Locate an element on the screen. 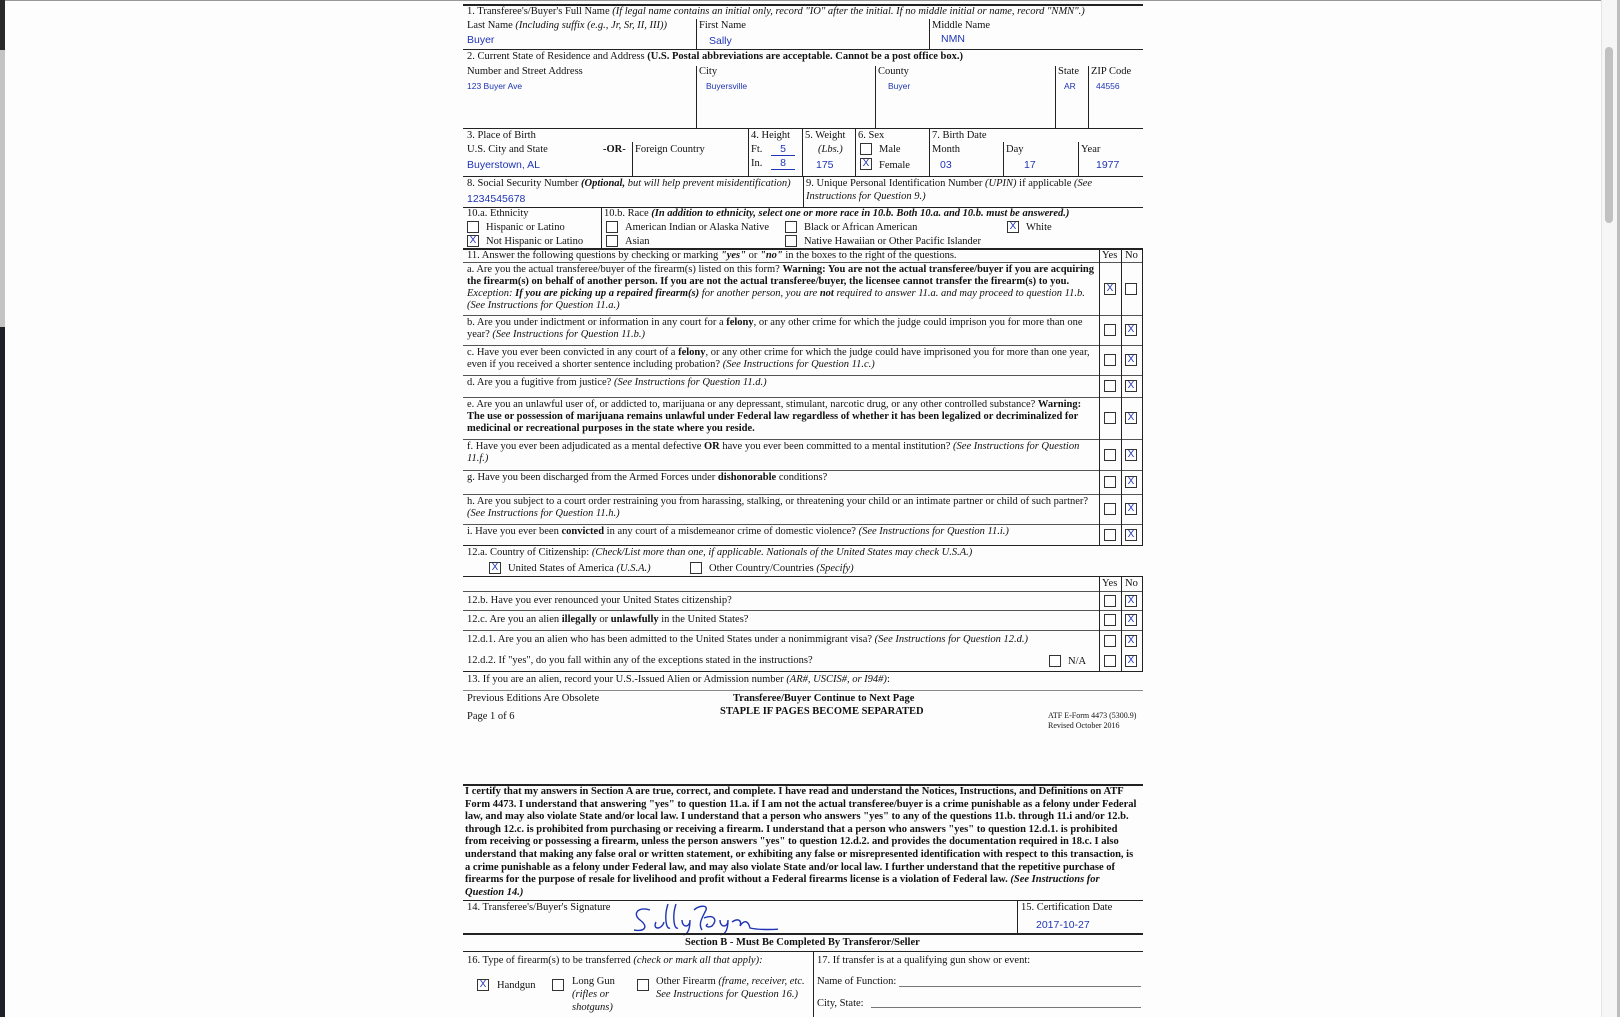 The height and width of the screenshot is (1017, 1620). birth-month-field: 03 is located at coordinates (946, 165).